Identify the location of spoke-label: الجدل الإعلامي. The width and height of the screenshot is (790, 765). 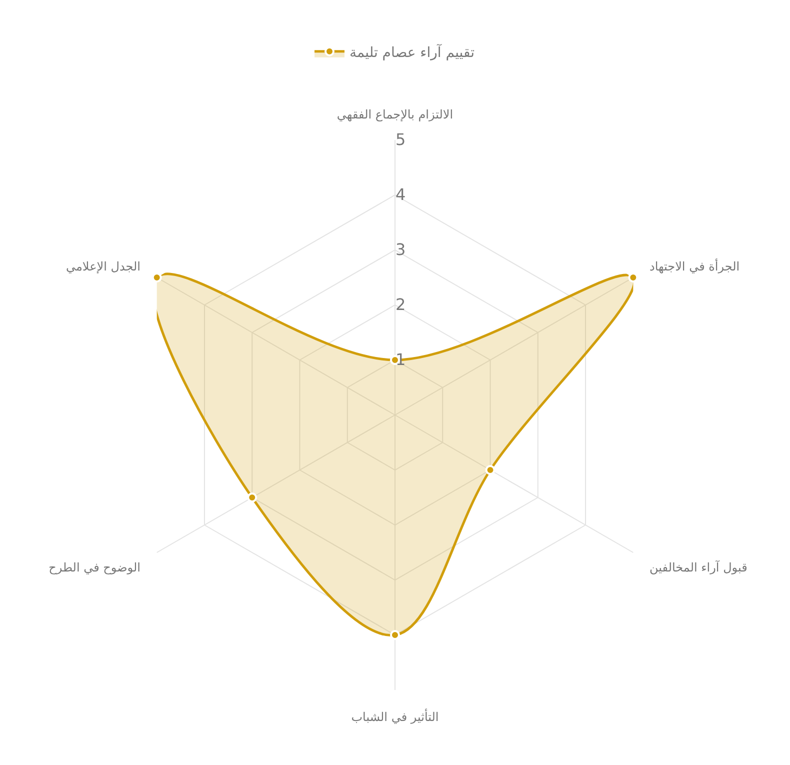
(103, 266).